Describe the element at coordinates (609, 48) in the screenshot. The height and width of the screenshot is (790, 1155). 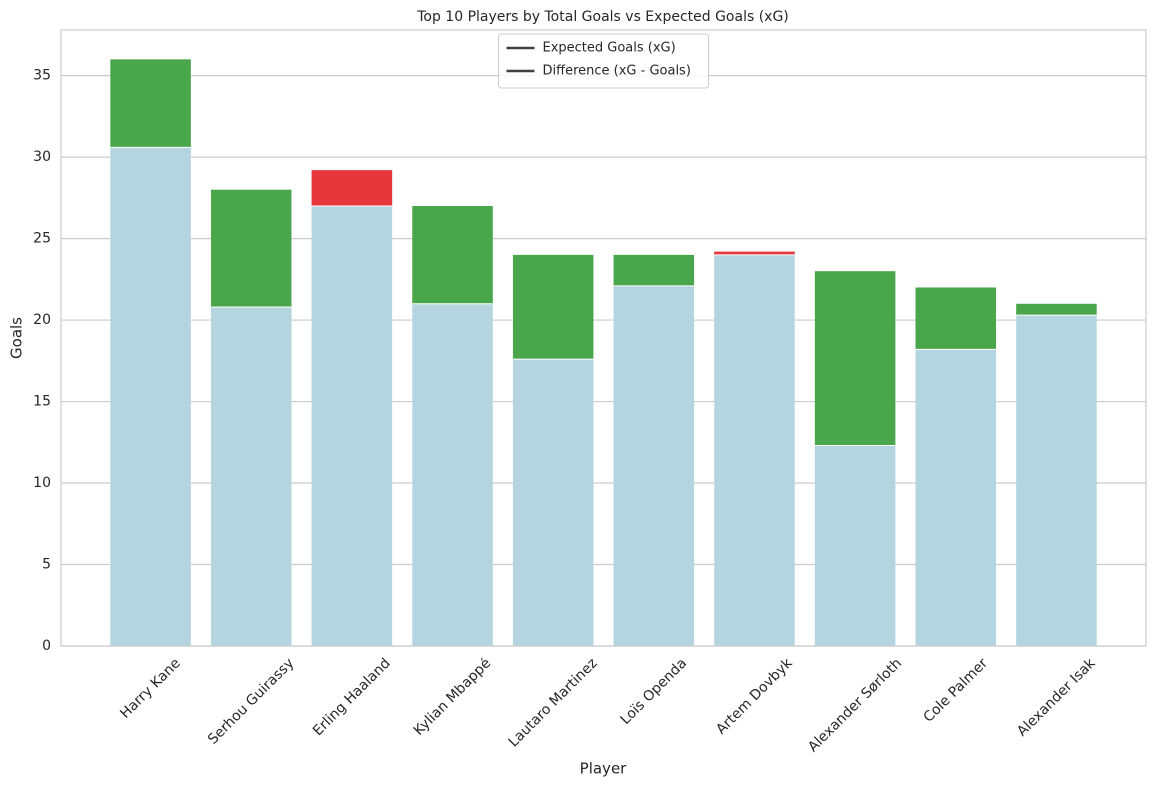
I see `legend-label: Expected Goals (xG)` at that location.